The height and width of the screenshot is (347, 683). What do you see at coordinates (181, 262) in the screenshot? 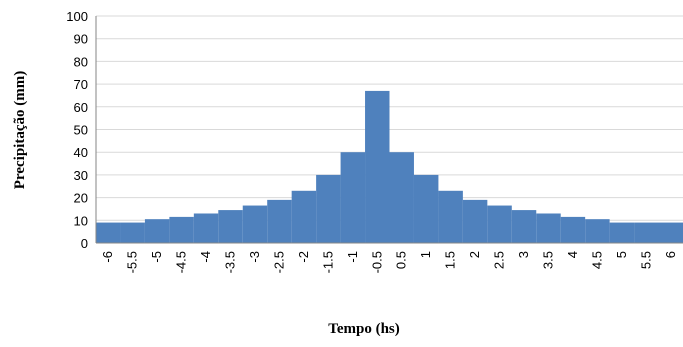
I see `x-tick-label: -4.5` at bounding box center [181, 262].